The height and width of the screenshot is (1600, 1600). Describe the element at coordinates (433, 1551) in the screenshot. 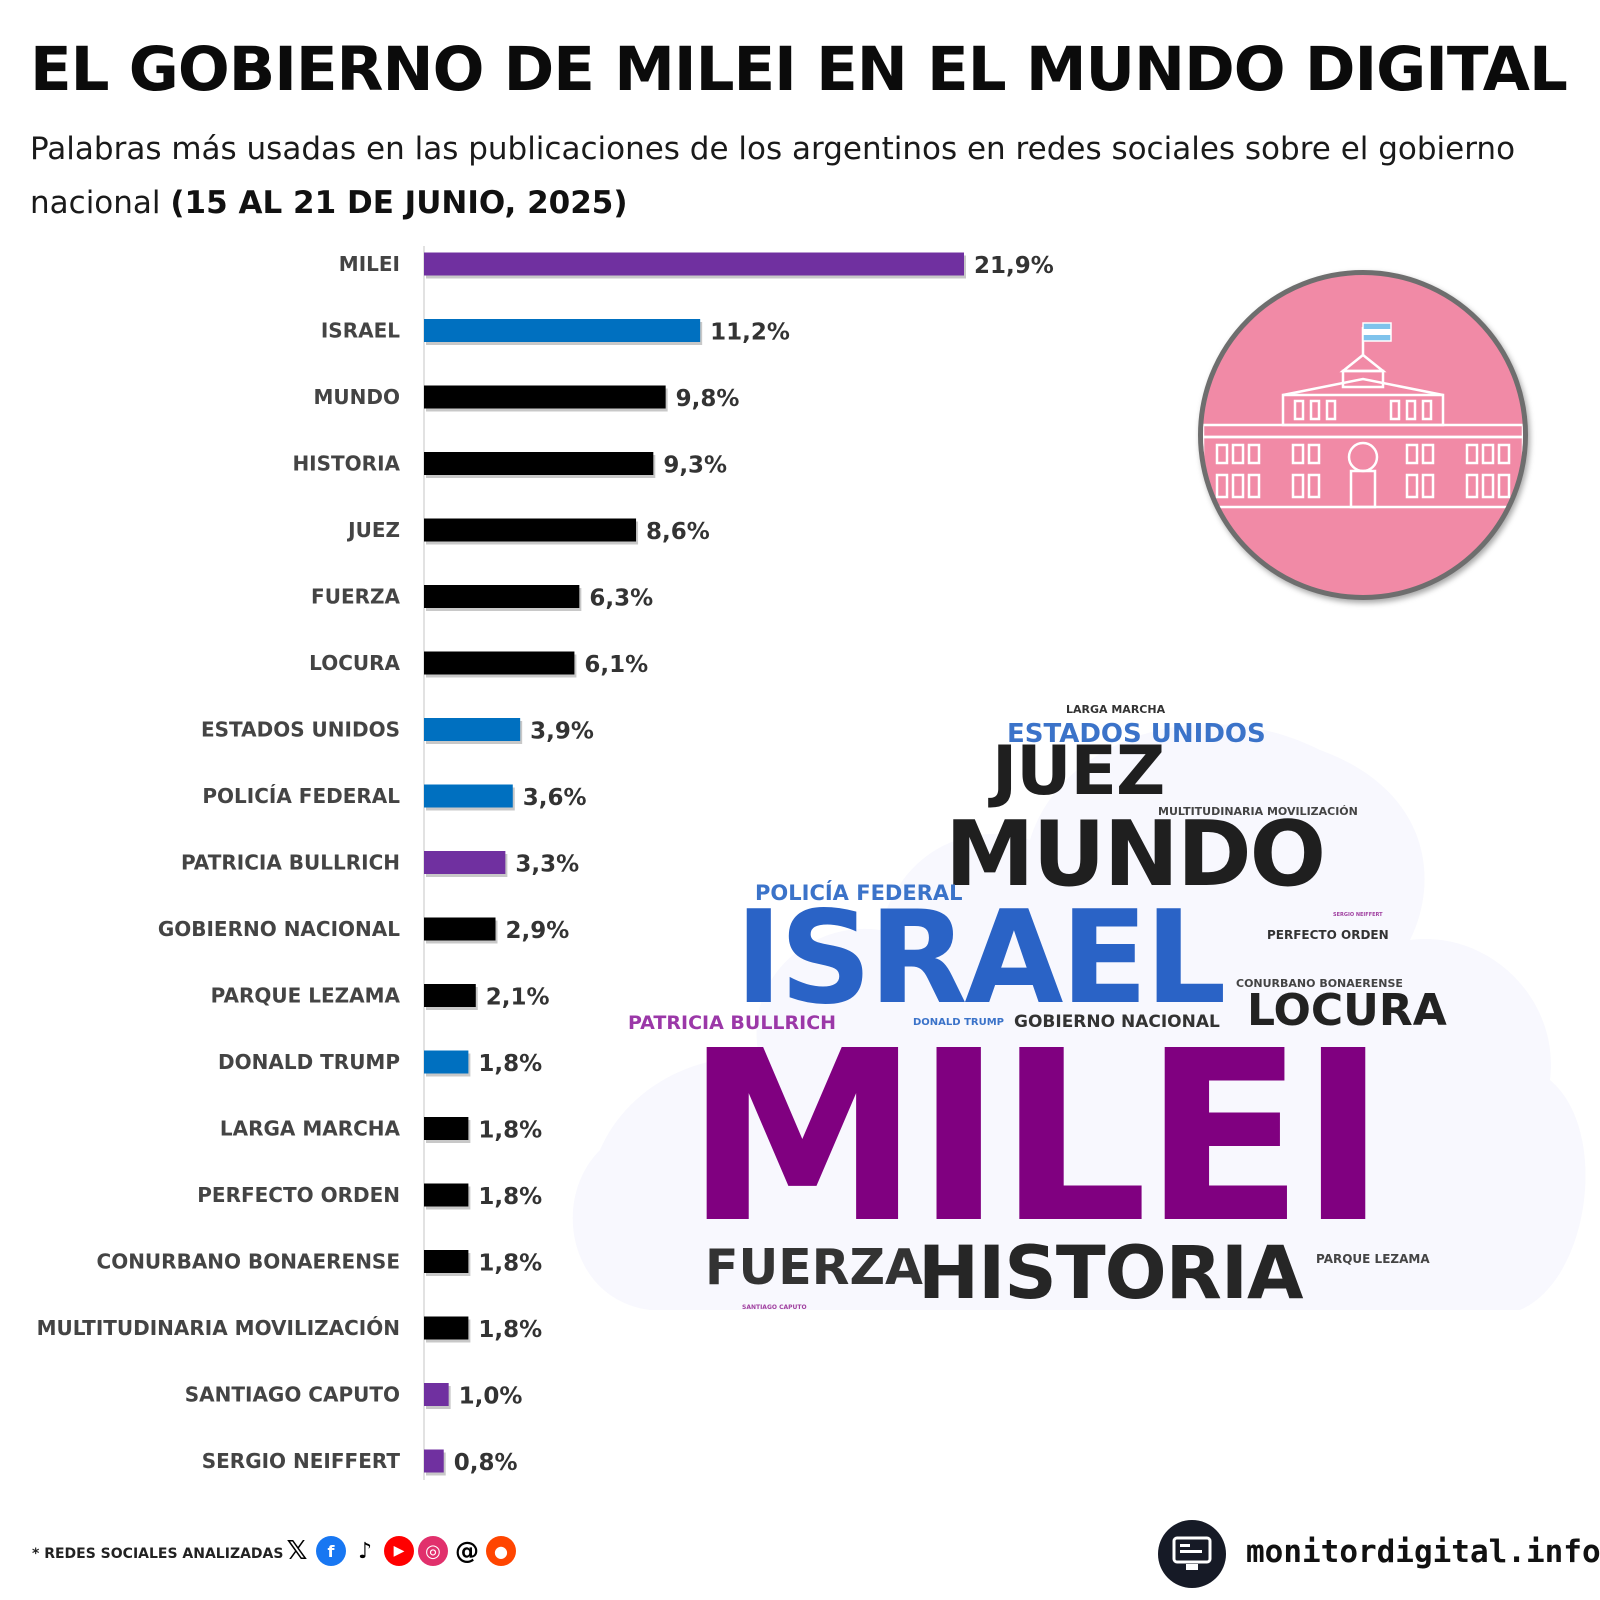

I see `instagram-icon: ◎` at that location.